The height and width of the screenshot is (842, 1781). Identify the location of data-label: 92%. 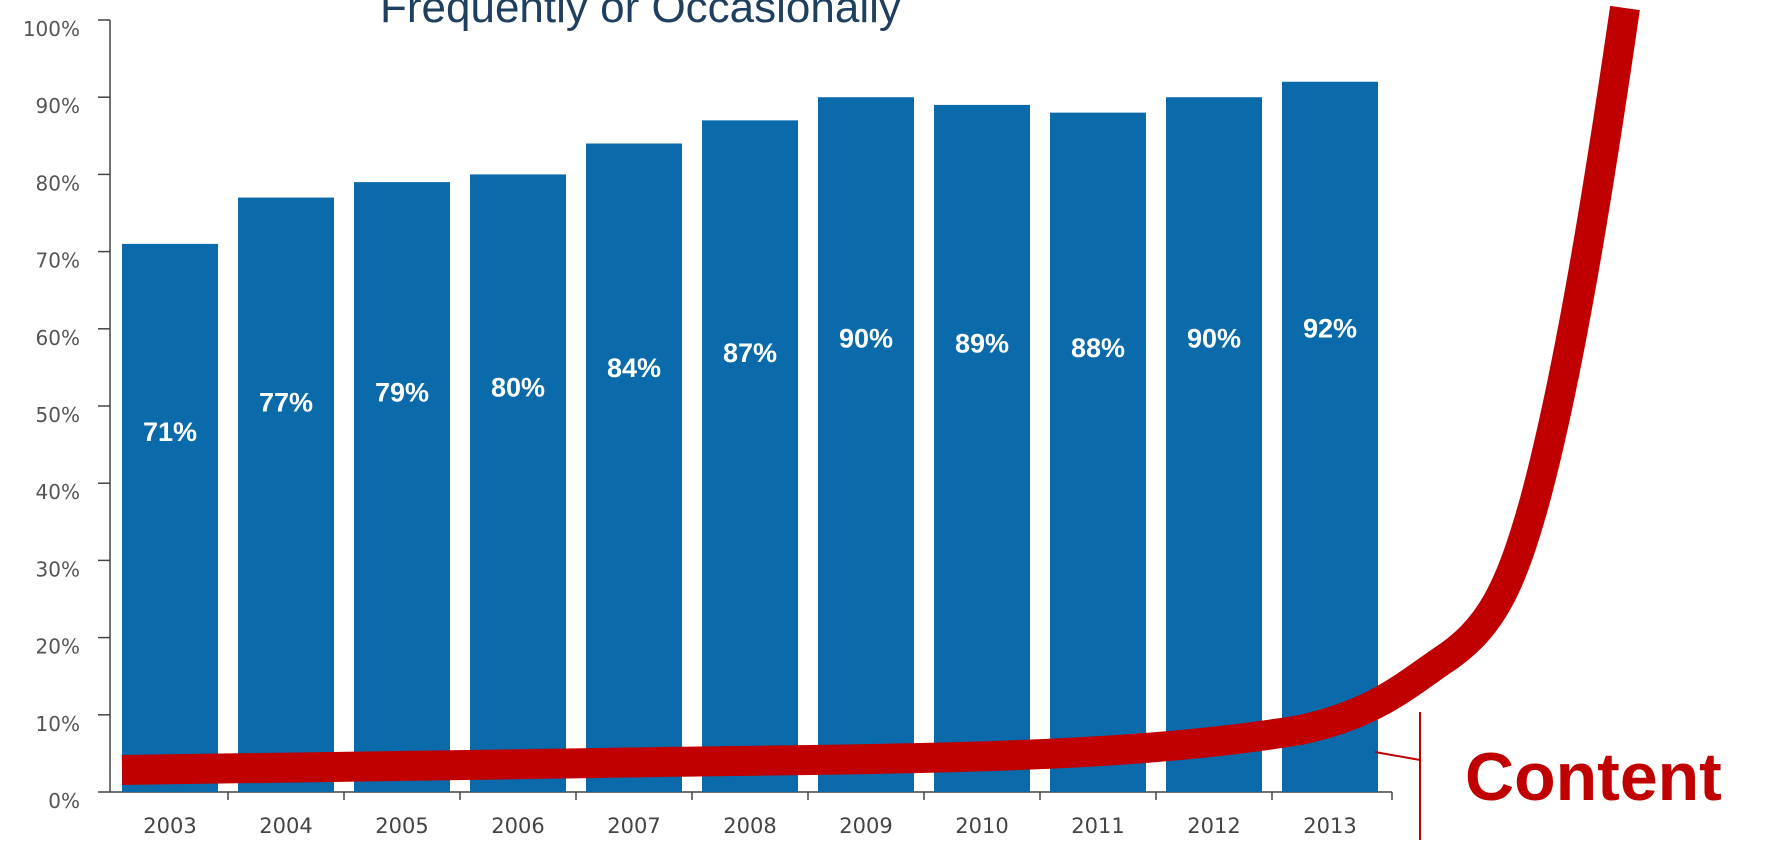
(1330, 328).